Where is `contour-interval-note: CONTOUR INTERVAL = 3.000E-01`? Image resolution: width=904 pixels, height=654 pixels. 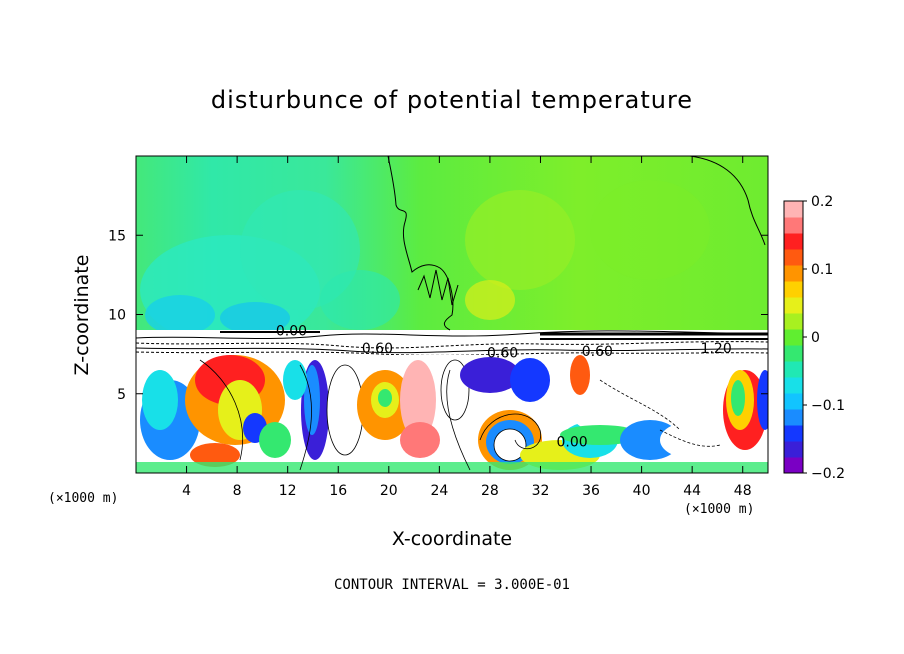 contour-interval-note: CONTOUR INTERVAL = 3.000E-01 is located at coordinates (451, 585).